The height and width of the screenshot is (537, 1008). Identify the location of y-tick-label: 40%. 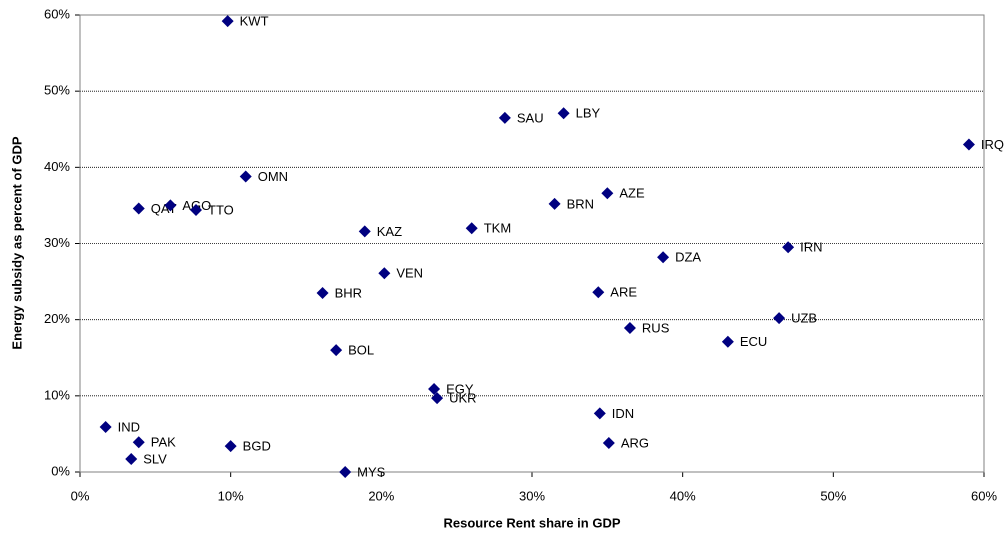
(57, 166).